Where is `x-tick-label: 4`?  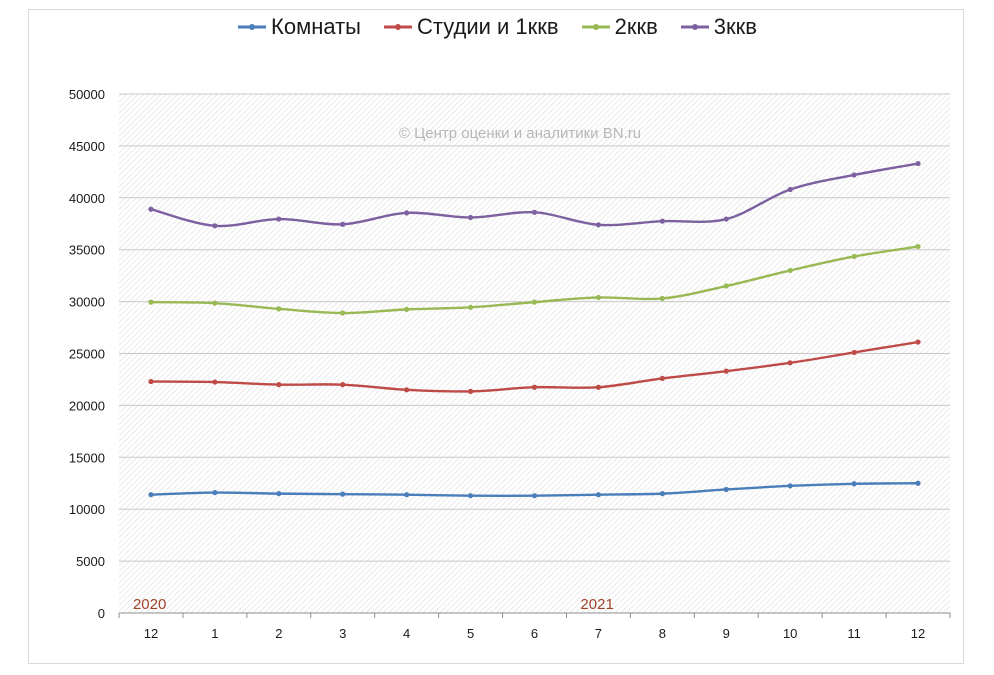
x-tick-label: 4 is located at coordinates (406, 633).